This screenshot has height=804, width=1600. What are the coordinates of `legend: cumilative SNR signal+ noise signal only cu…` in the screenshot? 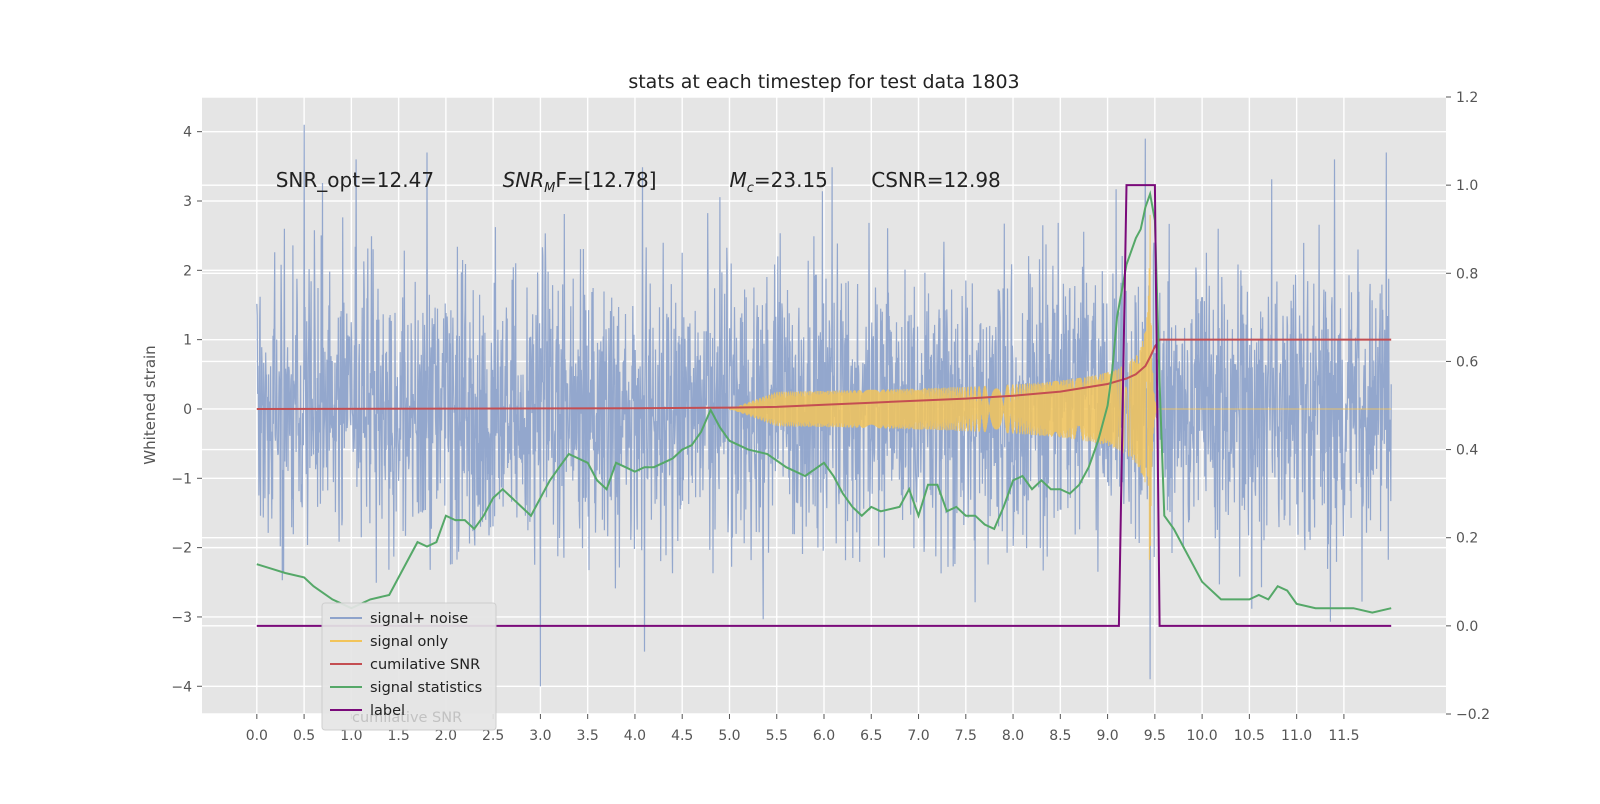 It's located at (409, 666).